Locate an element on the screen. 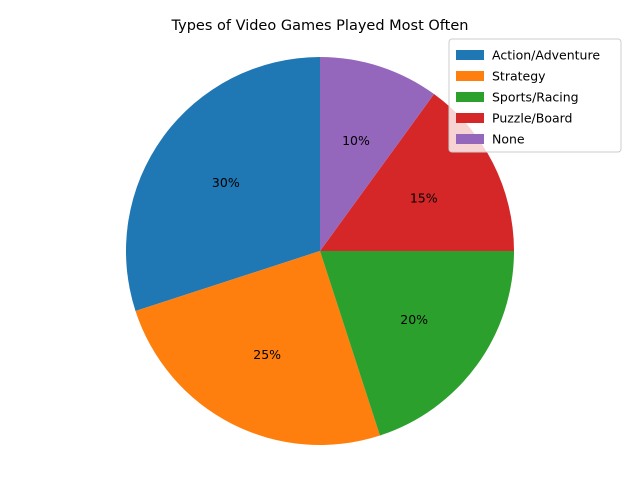  legend-box is located at coordinates (535, 95).